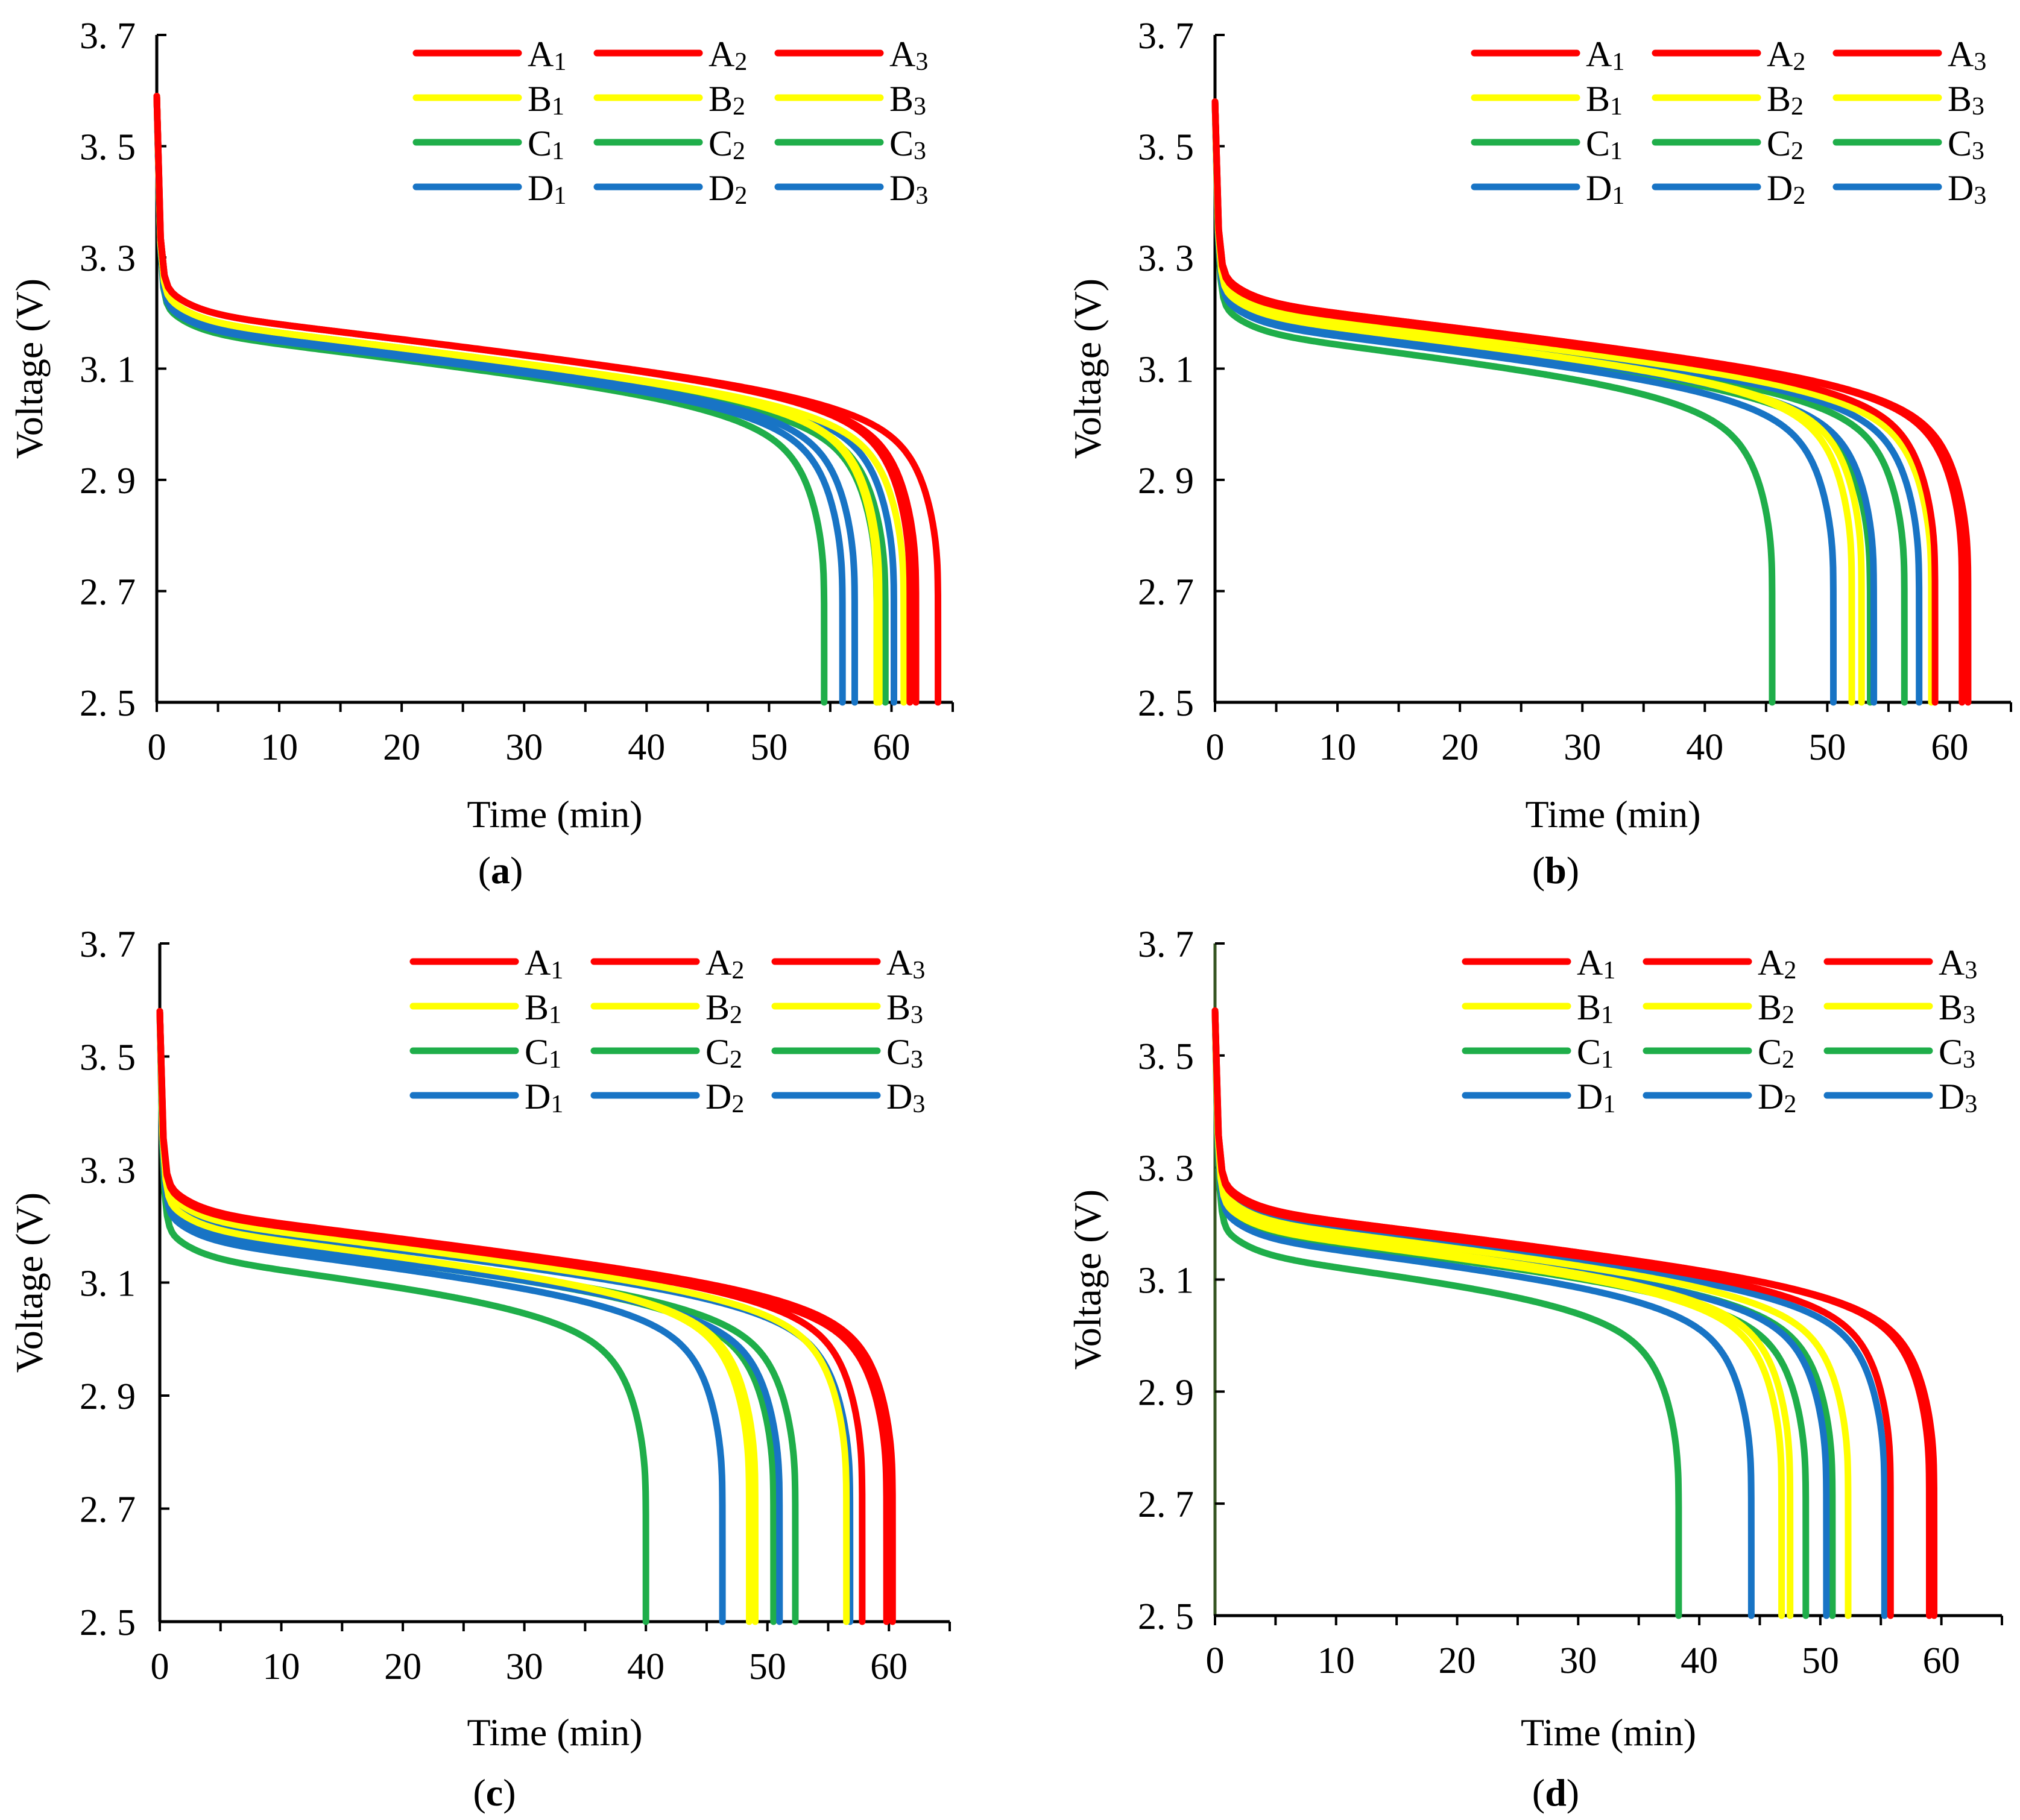  I want to click on series-line-c3, so click(477, 1317).